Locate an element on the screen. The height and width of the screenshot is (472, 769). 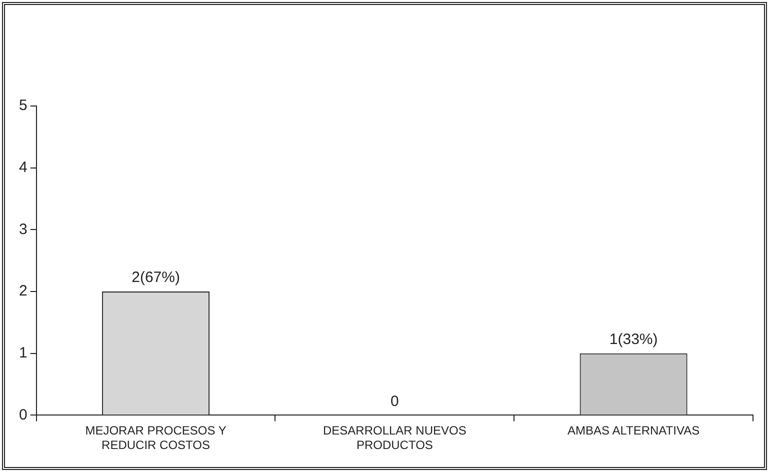
y-tick-label: 3 is located at coordinates (23, 229).